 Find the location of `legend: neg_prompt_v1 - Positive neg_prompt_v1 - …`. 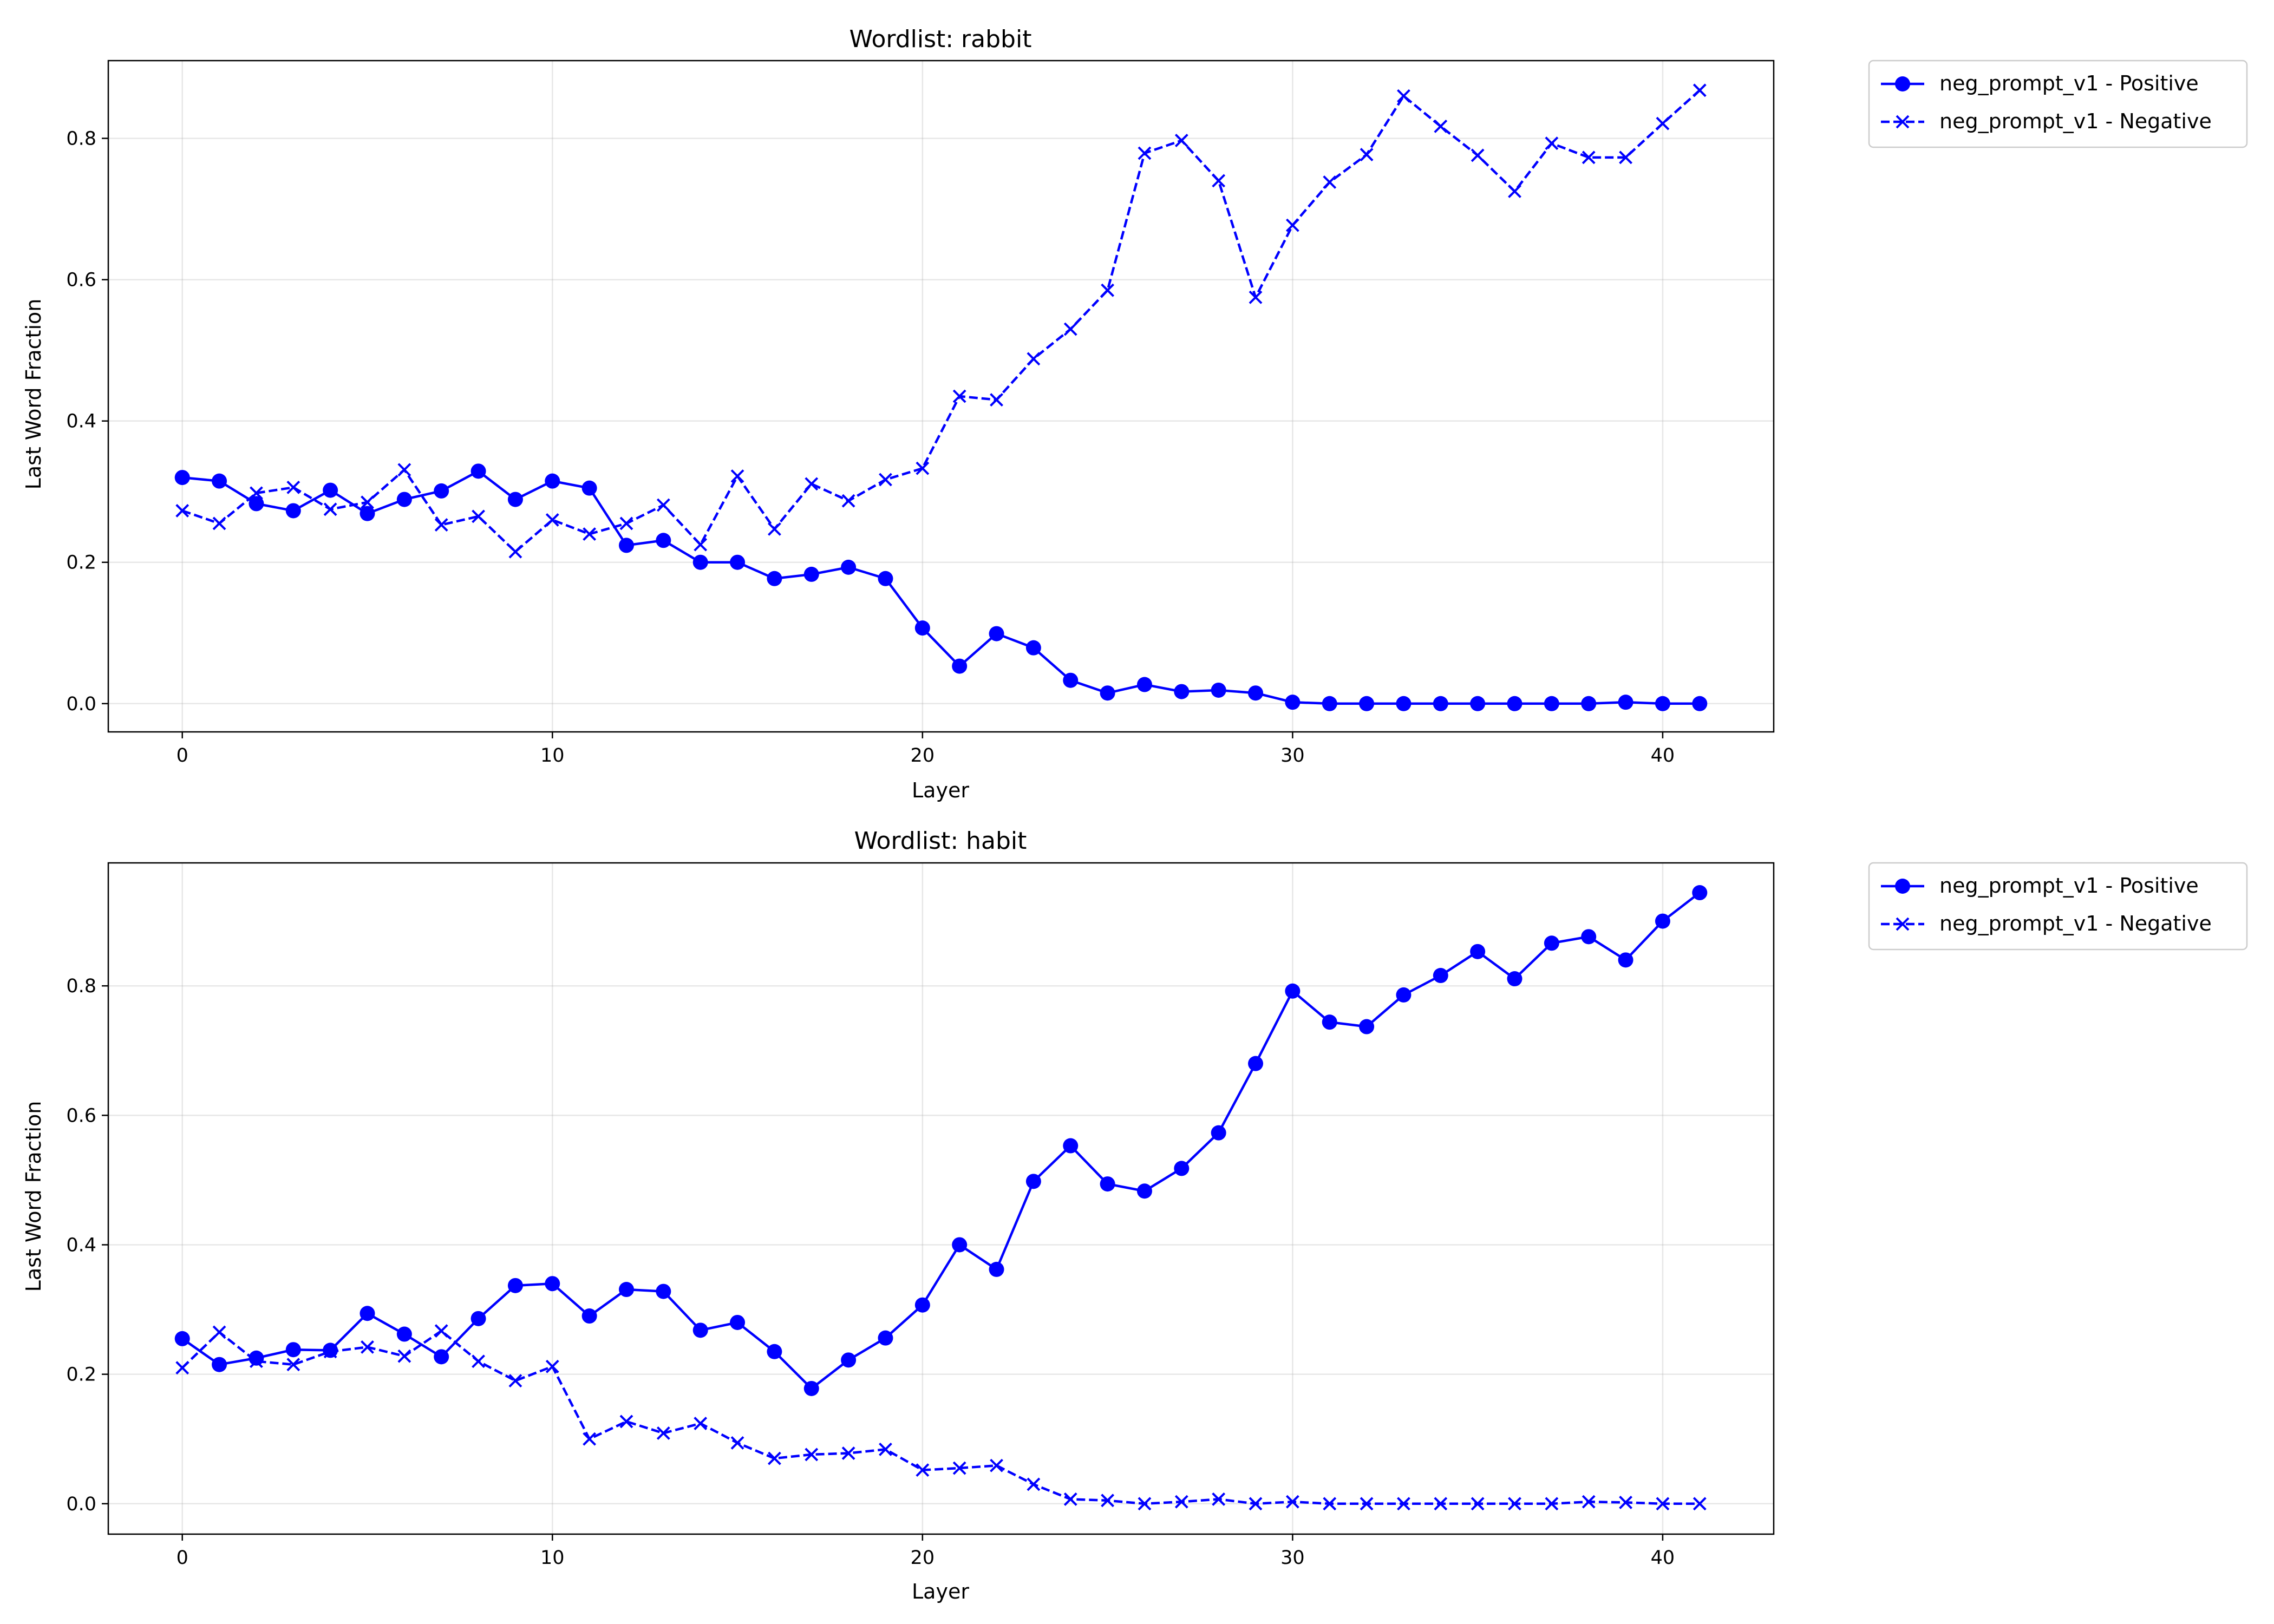

legend: neg_prompt_v1 - Positive neg_prompt_v1 - … is located at coordinates (2058, 104).